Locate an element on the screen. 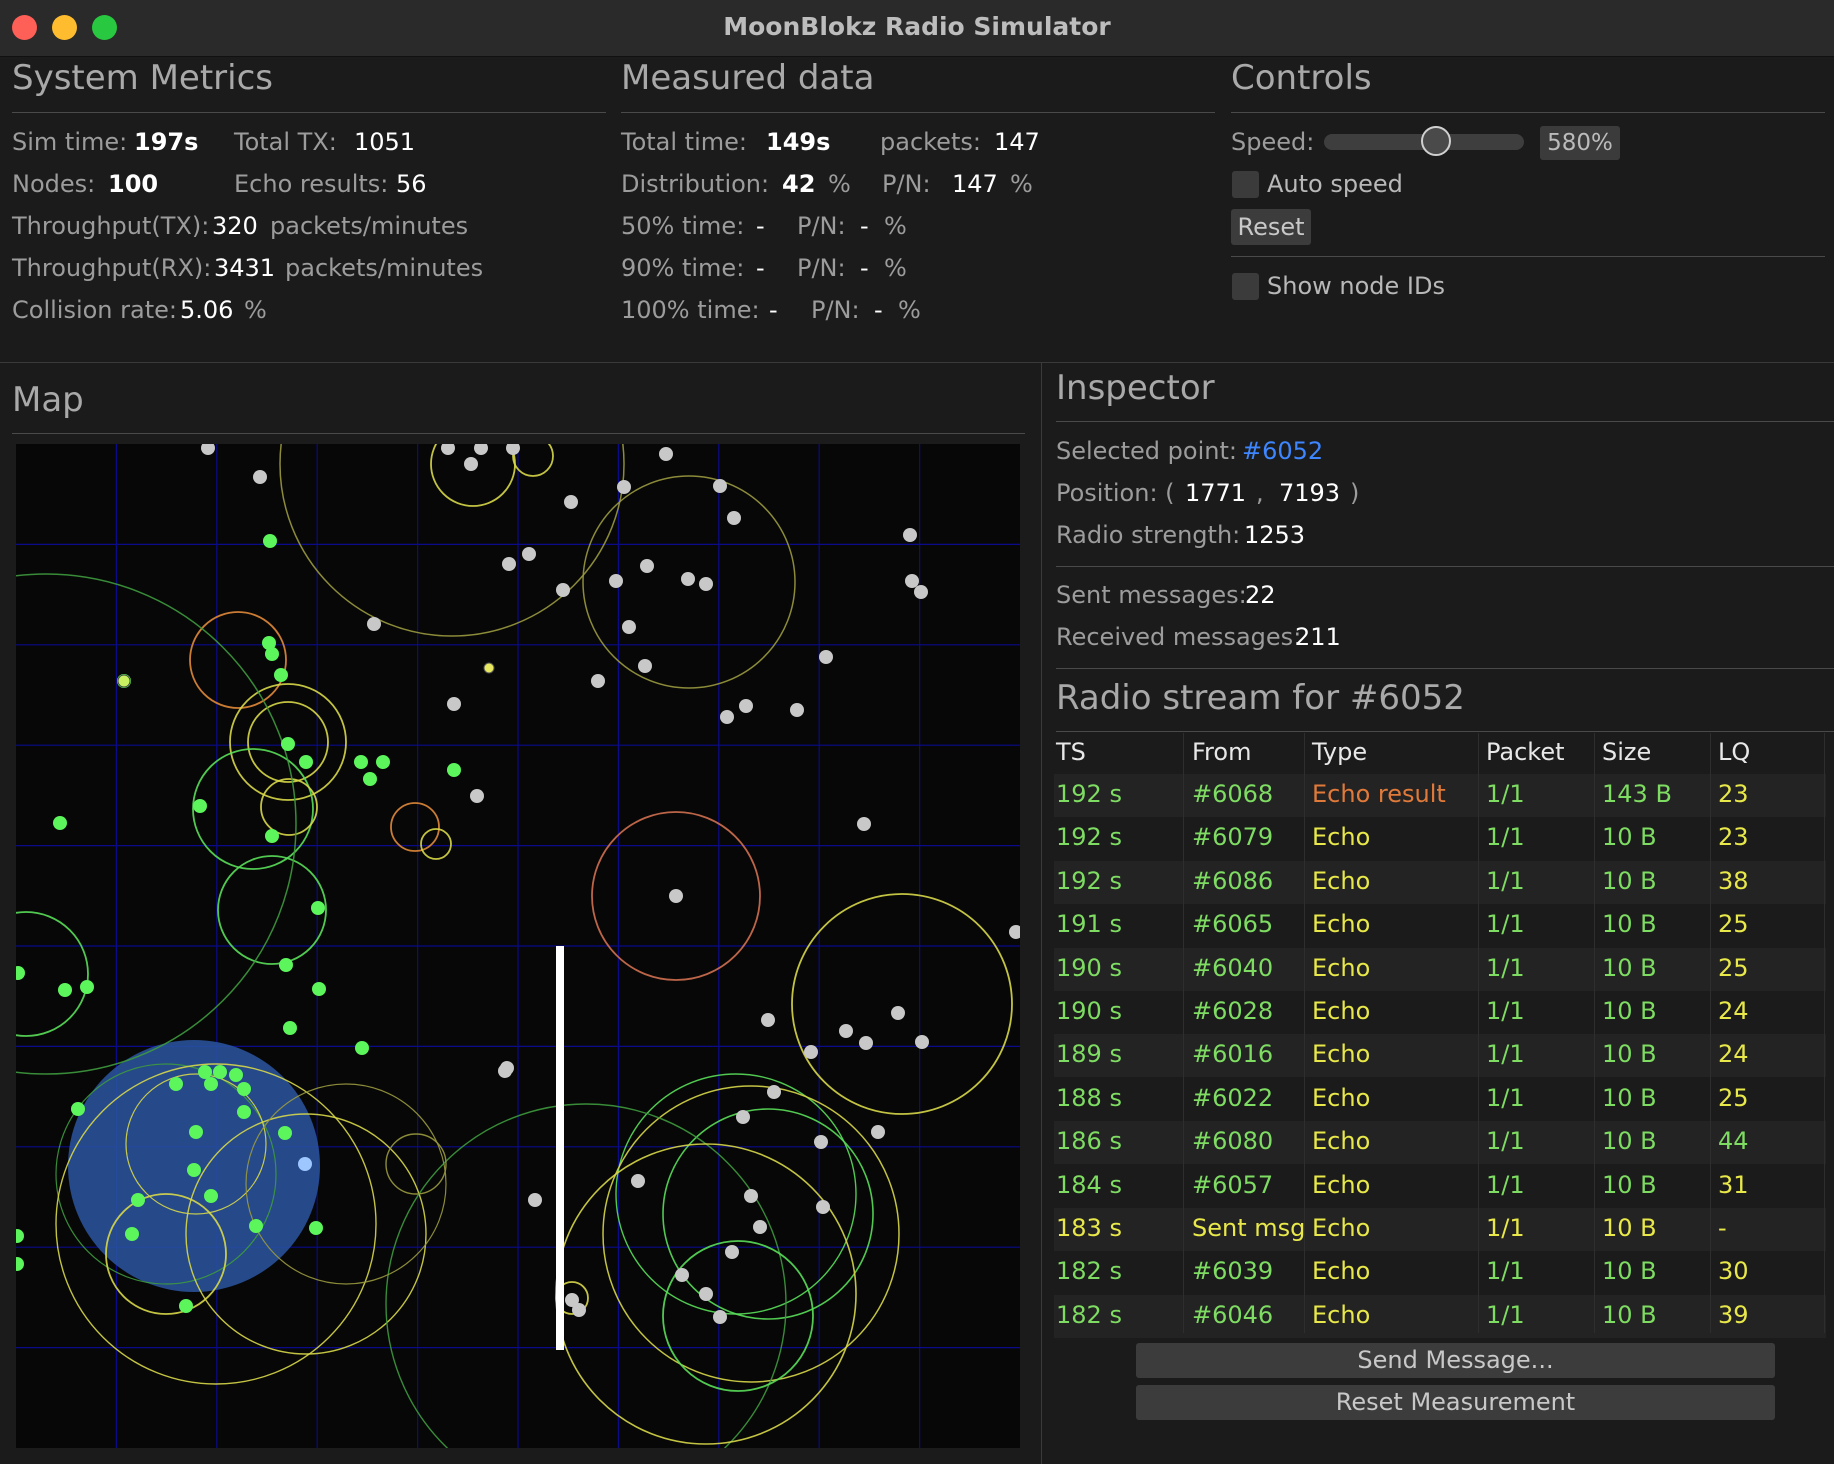 The height and width of the screenshot is (1464, 1834). throughput-rx-label: Throughput(RX): is located at coordinates (112, 268).